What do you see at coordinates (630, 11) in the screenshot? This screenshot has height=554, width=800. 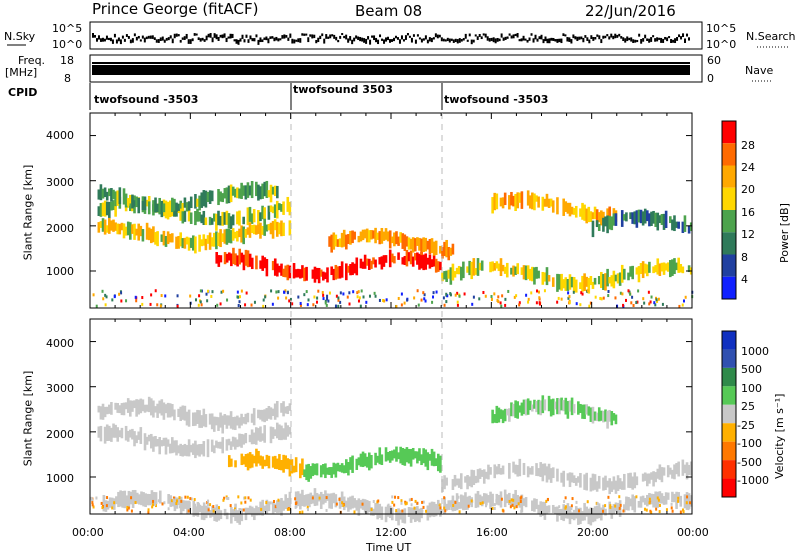 I see `date-label: 22/Jun/2016` at bounding box center [630, 11].